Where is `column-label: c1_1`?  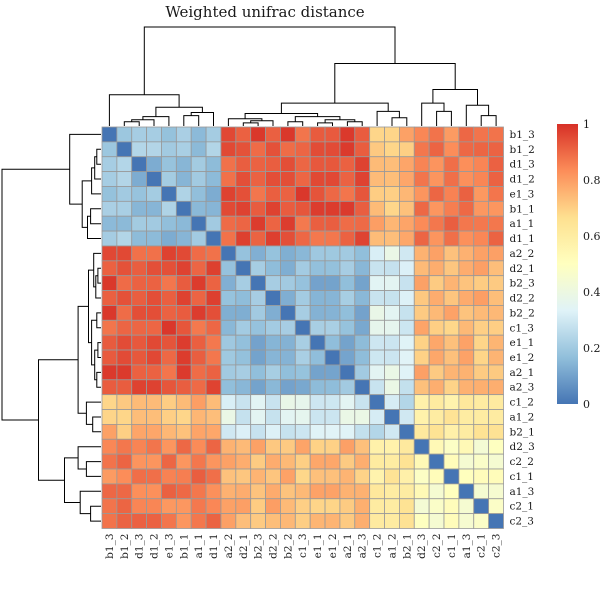 column-label: c1_1 is located at coordinates (452, 545).